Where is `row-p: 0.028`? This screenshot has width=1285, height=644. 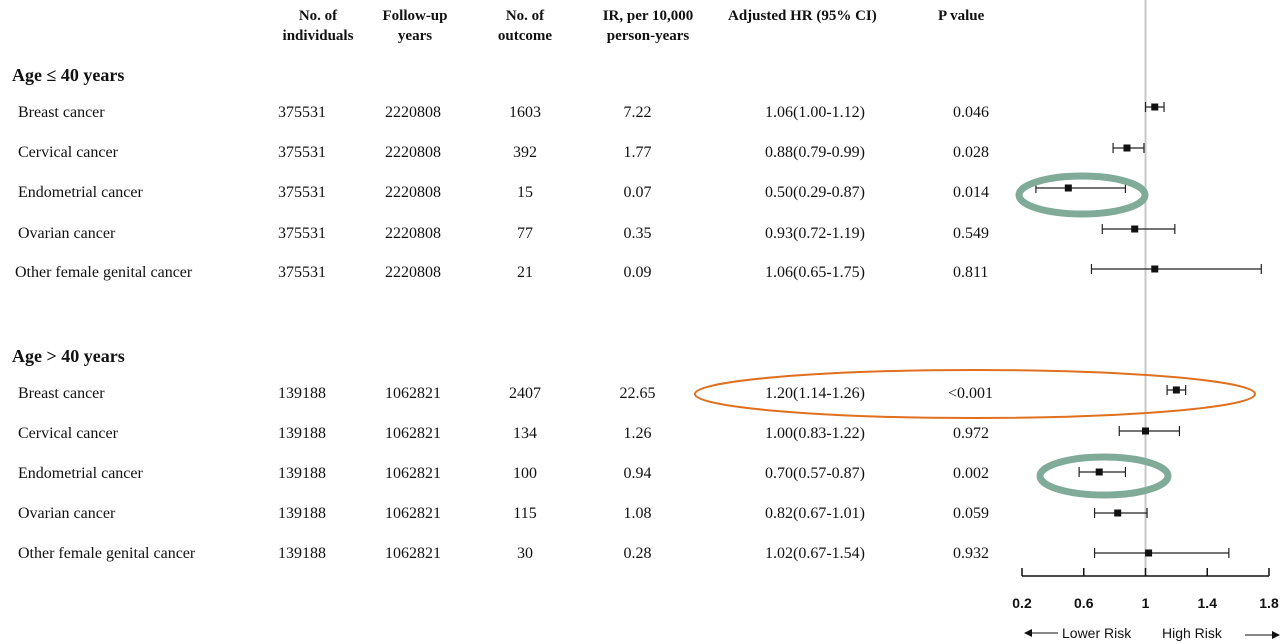 row-p: 0.028 is located at coordinates (971, 152).